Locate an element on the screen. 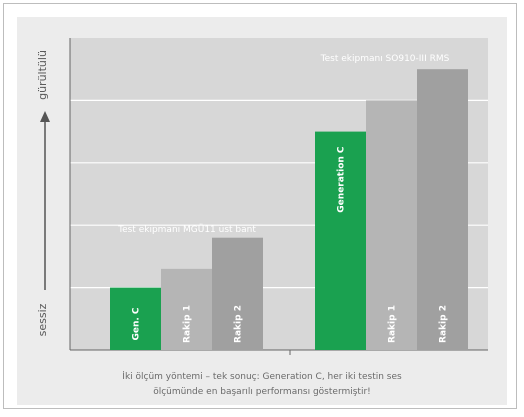 The height and width of the screenshot is (417, 524). bar-label: Generation C is located at coordinates (342, 179).